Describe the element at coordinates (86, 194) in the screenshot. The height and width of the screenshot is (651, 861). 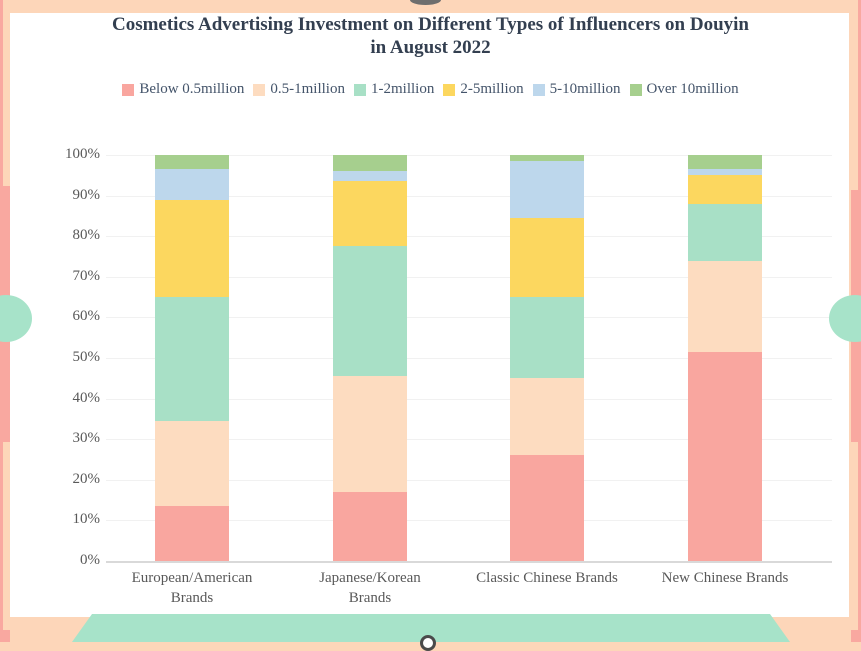
I see `y-tick-label: 90%` at that location.